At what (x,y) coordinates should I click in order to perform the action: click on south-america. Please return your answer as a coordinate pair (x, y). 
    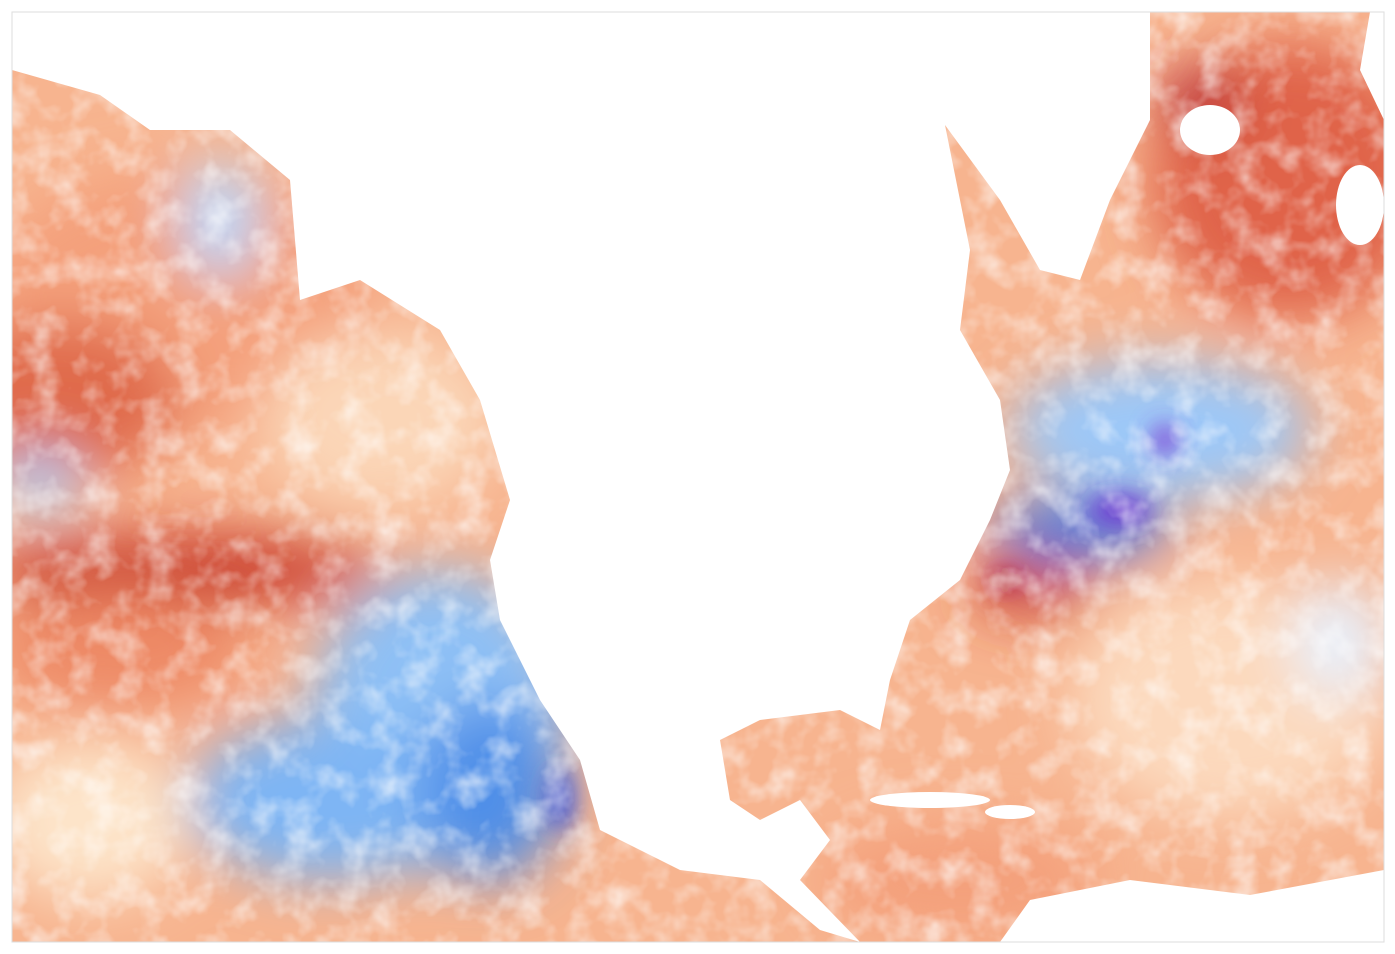
    Looking at the image, I should click on (1192, 906).